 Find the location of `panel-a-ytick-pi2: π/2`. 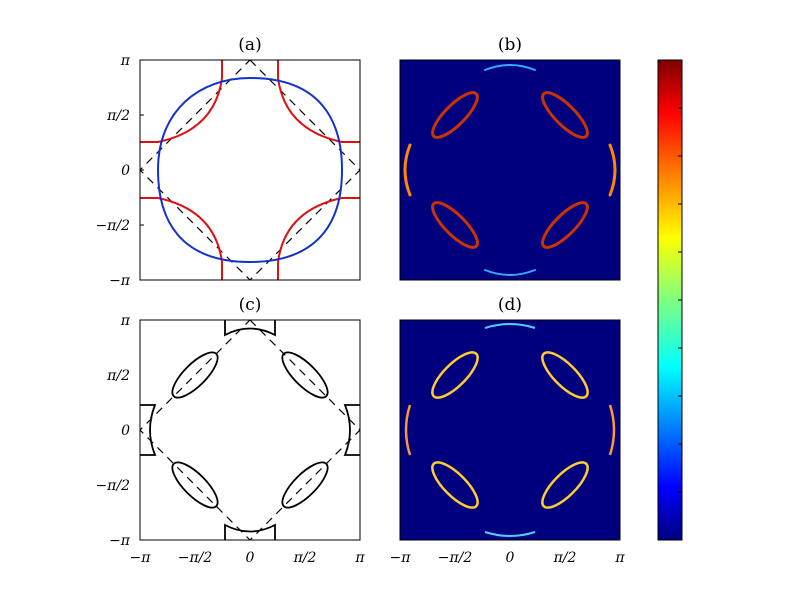

panel-a-ytick-pi2: π/2 is located at coordinates (118, 116).